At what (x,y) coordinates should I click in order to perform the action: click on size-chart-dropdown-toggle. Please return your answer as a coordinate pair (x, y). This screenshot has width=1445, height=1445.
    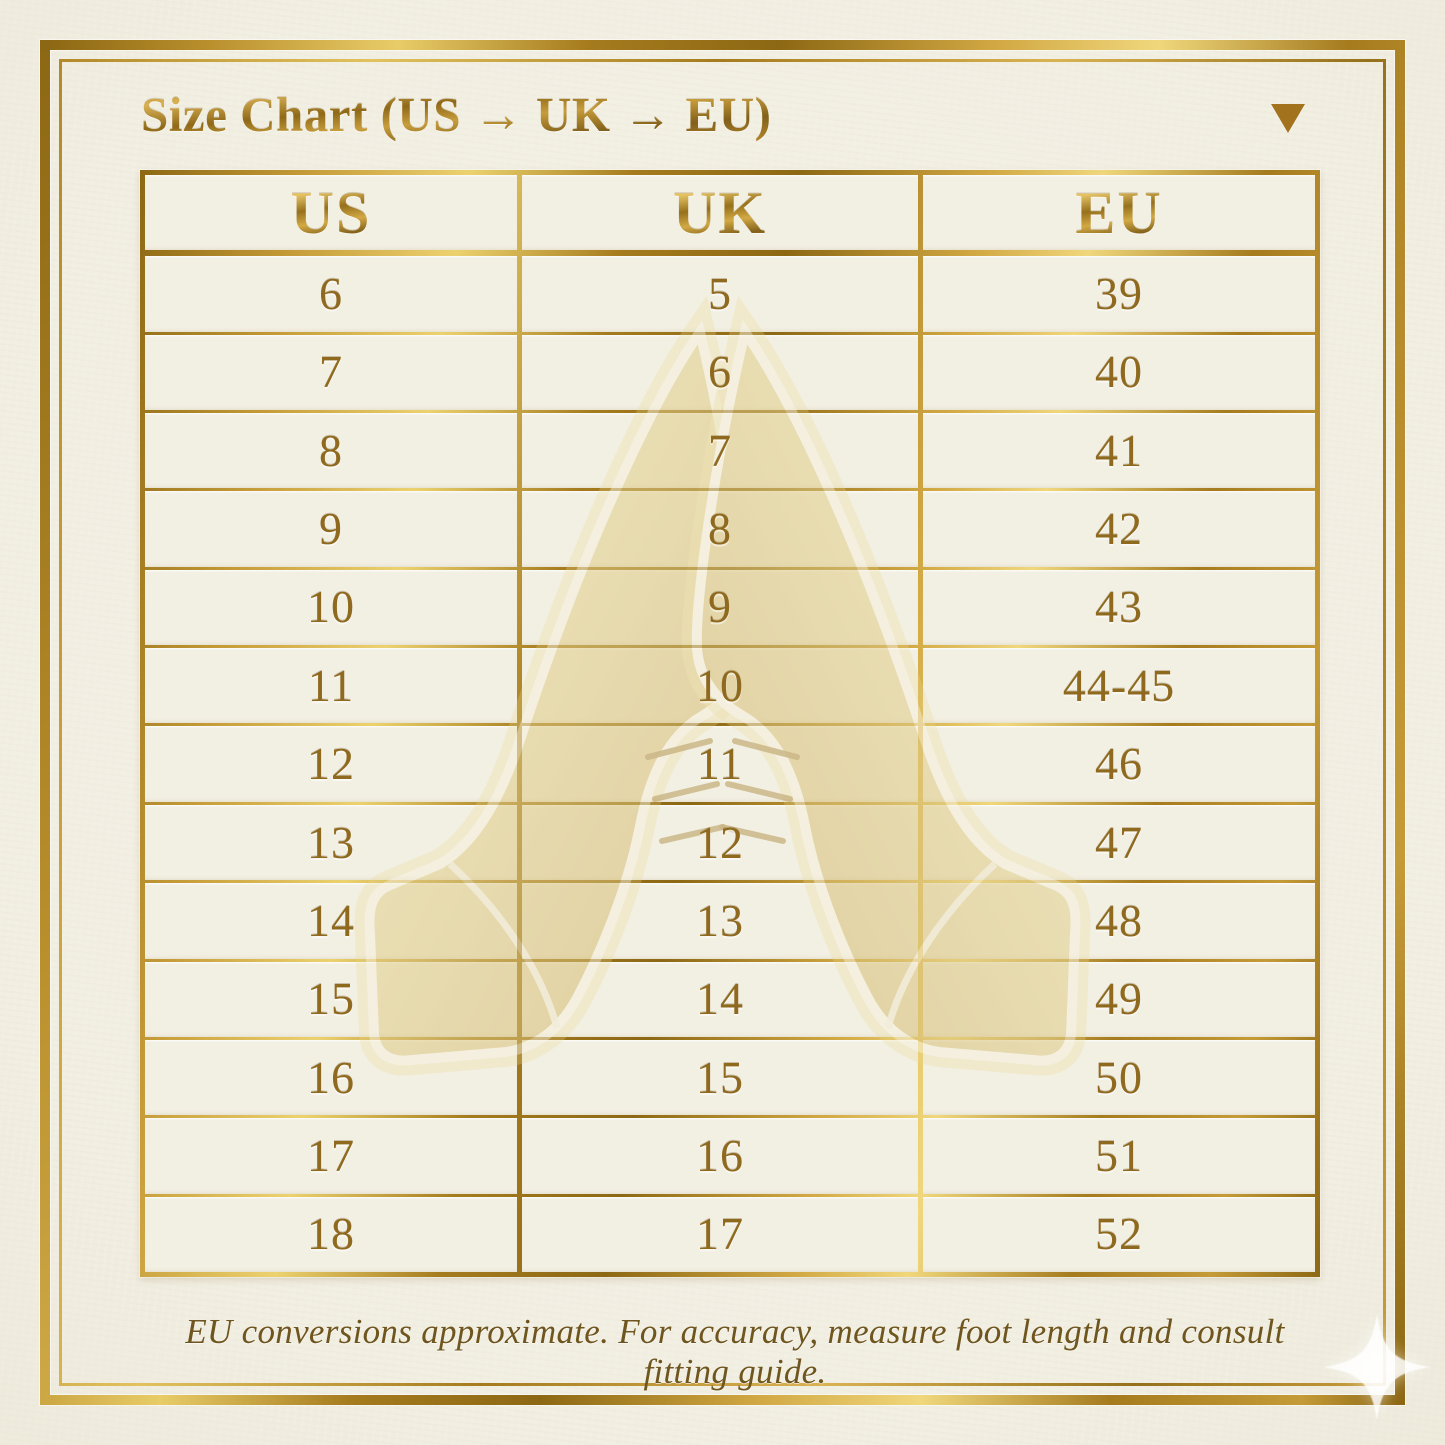
    Looking at the image, I should click on (1288, 118).